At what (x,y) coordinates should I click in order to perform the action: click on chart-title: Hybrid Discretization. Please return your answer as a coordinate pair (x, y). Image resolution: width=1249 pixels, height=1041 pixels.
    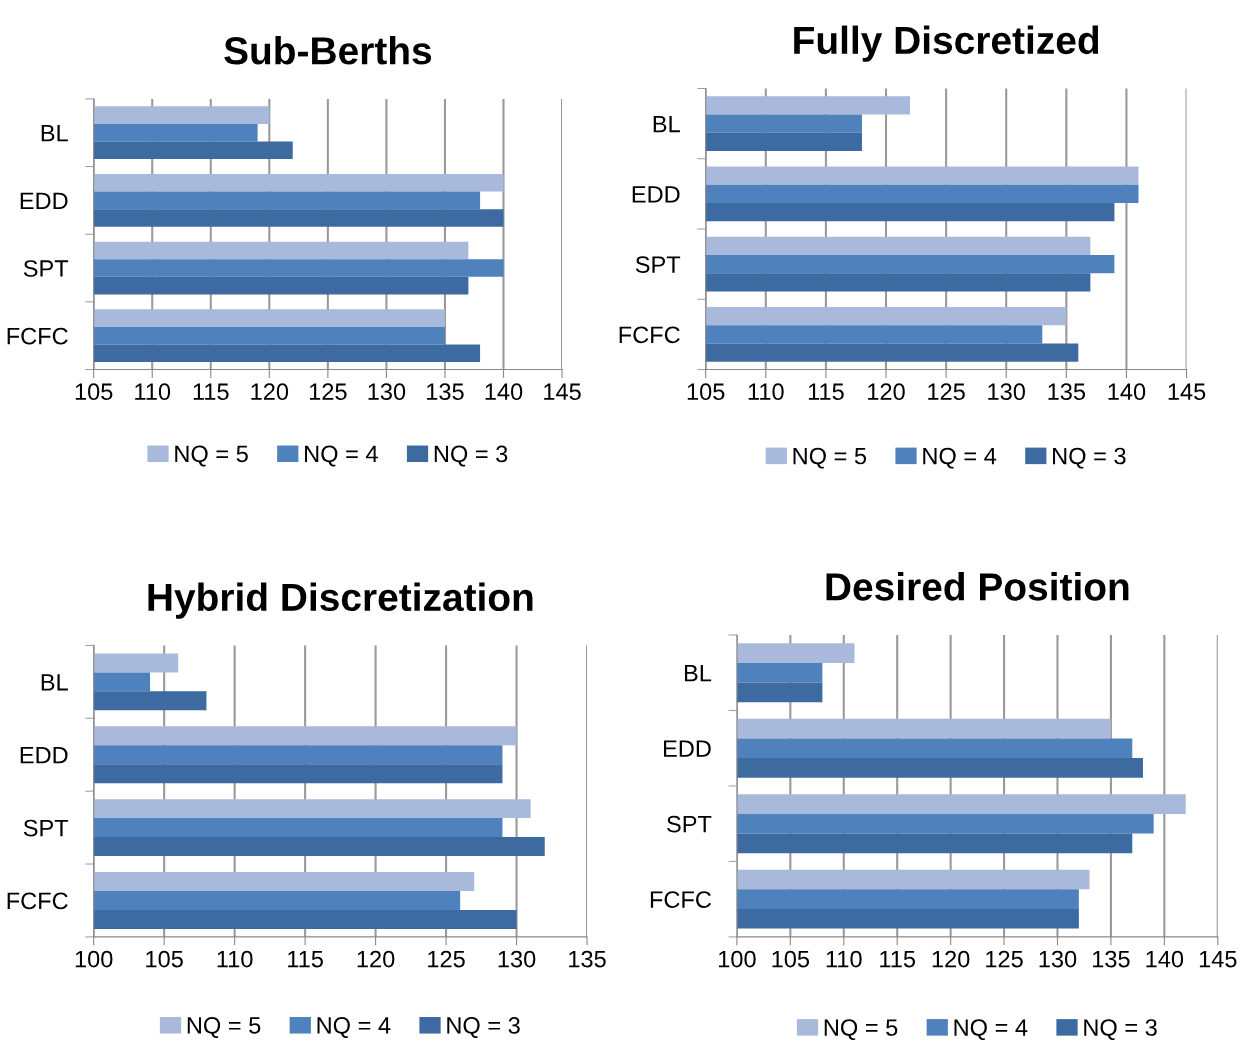
    Looking at the image, I should click on (340, 600).